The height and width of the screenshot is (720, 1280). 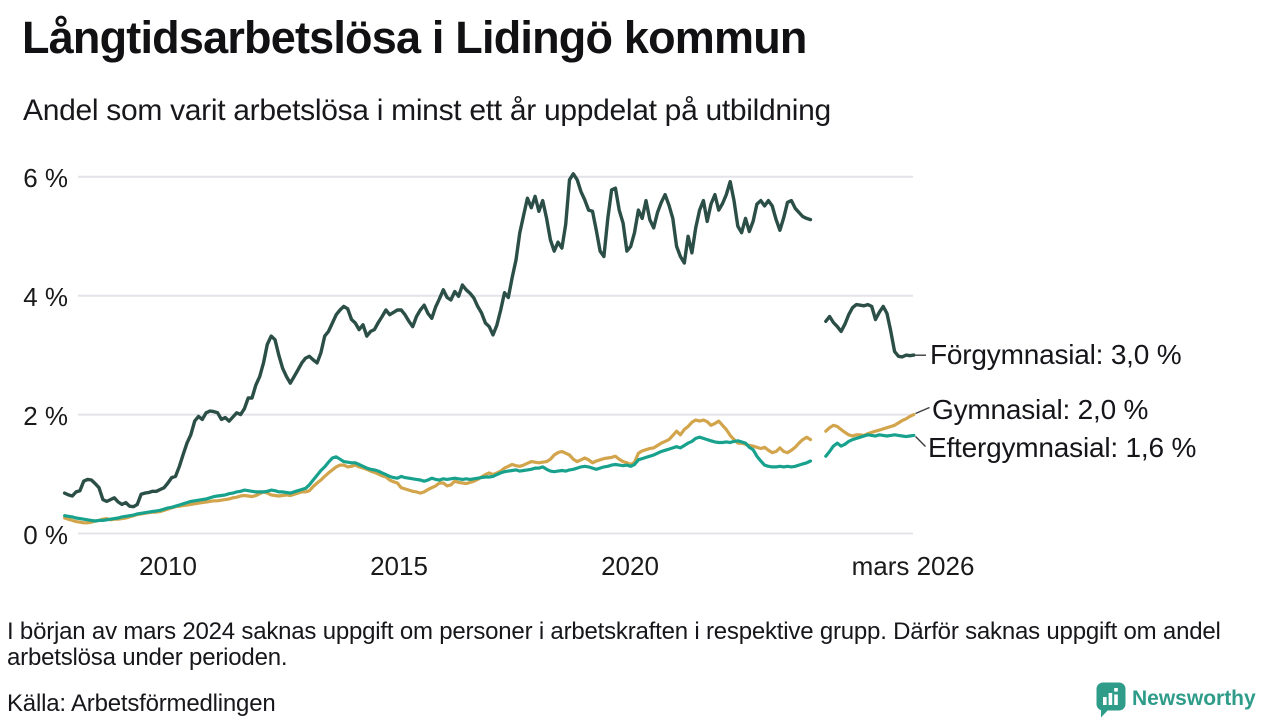 What do you see at coordinates (45, 416) in the screenshot?
I see `y-axis-tick-2: 2 %` at bounding box center [45, 416].